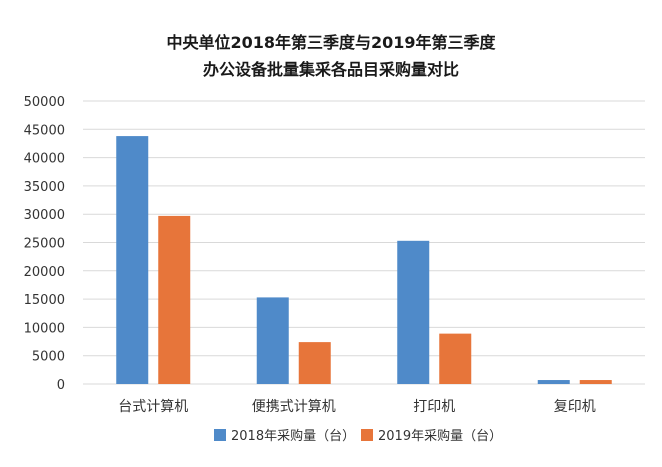  I want to click on legend-label-0: 2018年采购量（台）, so click(293, 436).